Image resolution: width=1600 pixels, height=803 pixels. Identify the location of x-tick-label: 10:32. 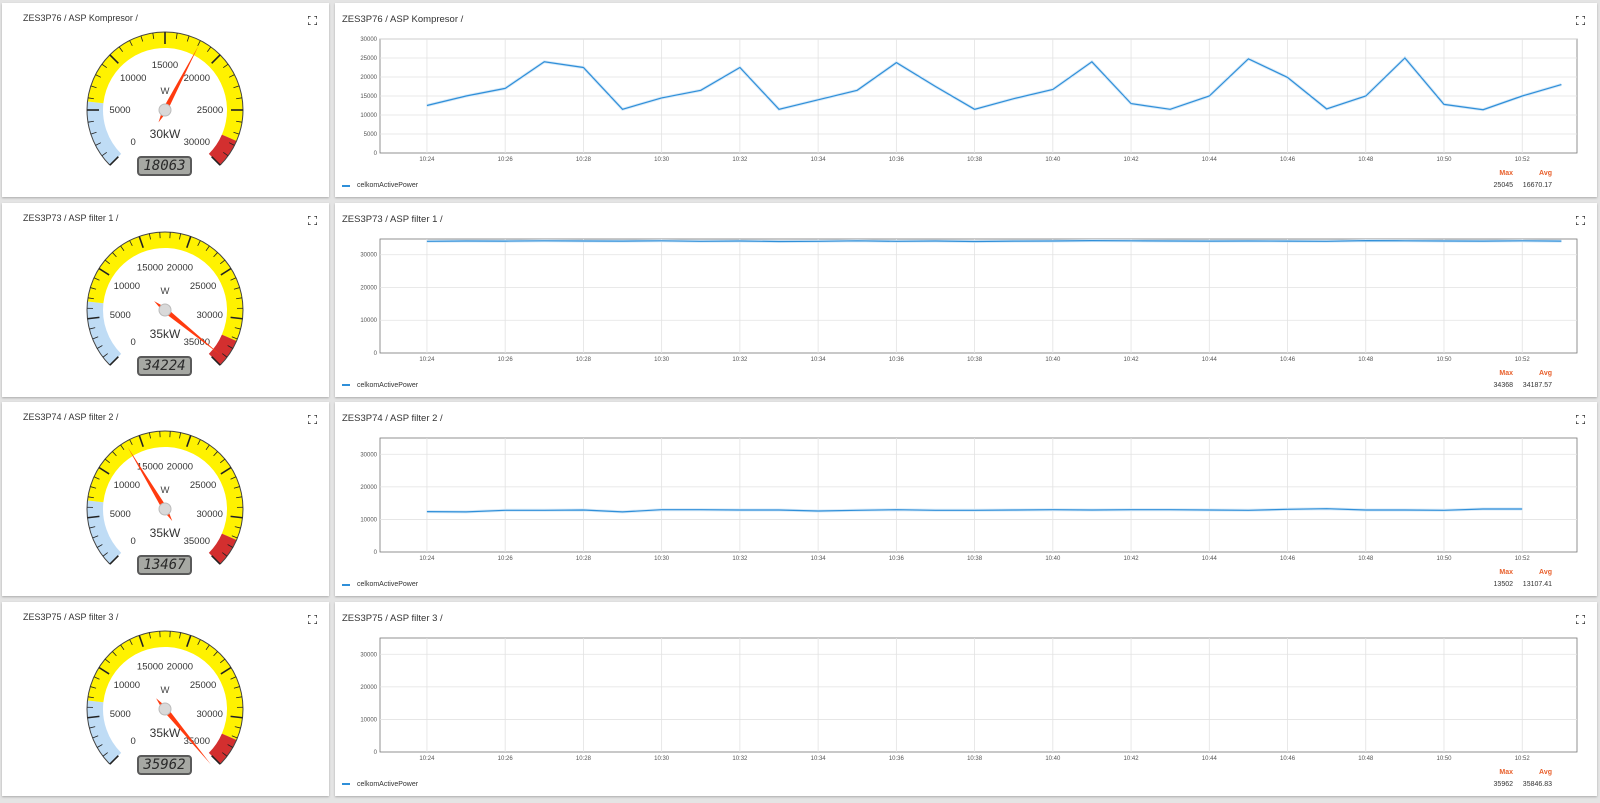
(740, 559).